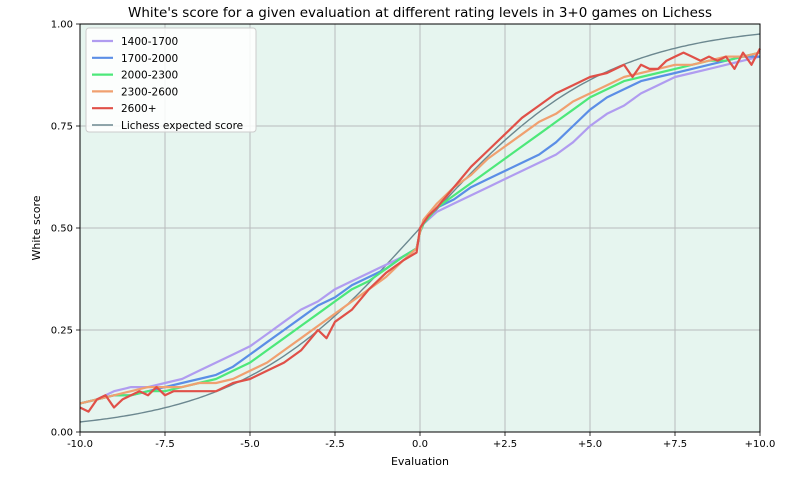  Describe the element at coordinates (149, 92) in the screenshot. I see `legend-label: 2300-2600` at that location.